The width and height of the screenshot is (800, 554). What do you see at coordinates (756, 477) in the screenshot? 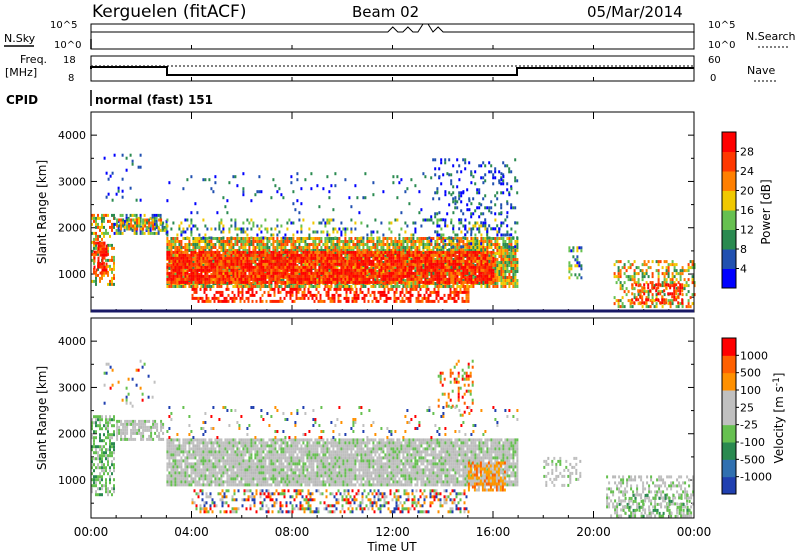
I see `colorbar-tick-label: -1000` at bounding box center [756, 477].